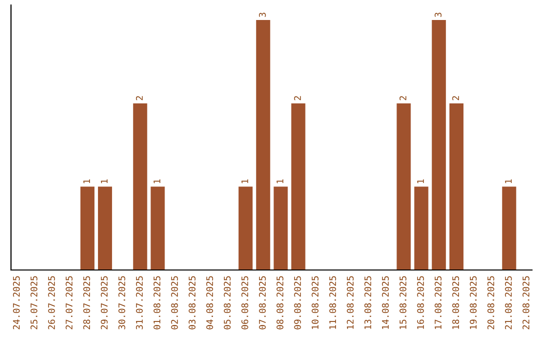 This screenshot has height=340, width=540. I want to click on x-tick-label: 01.08.2025, so click(157, 303).